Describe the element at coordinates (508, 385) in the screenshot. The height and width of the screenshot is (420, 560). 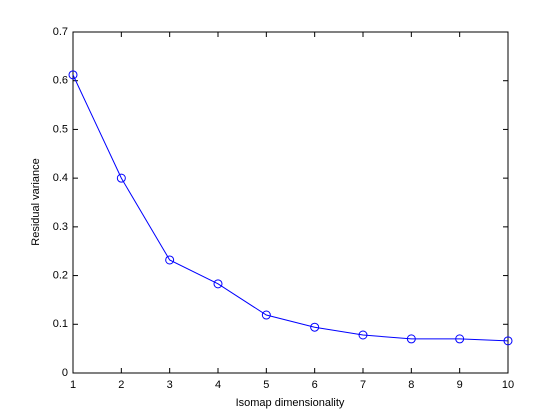
I see `x-tick-label: 10` at that location.